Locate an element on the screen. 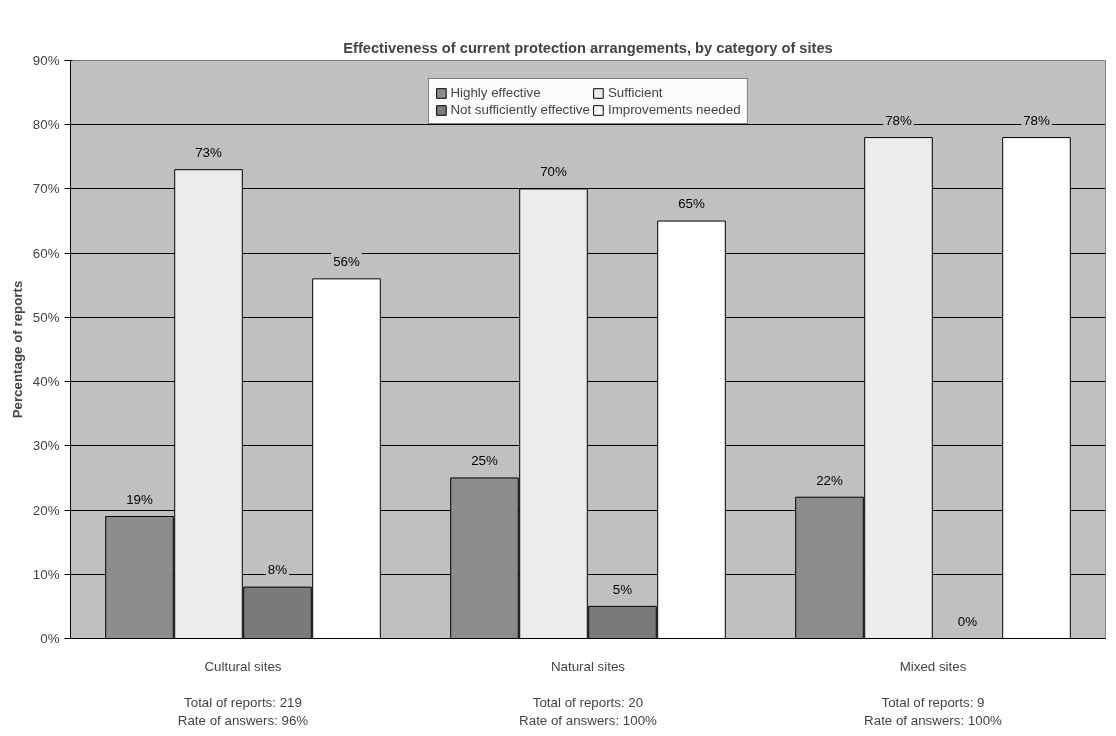 This screenshot has height=736, width=1116. y-tick-label: 60% is located at coordinates (46, 253).